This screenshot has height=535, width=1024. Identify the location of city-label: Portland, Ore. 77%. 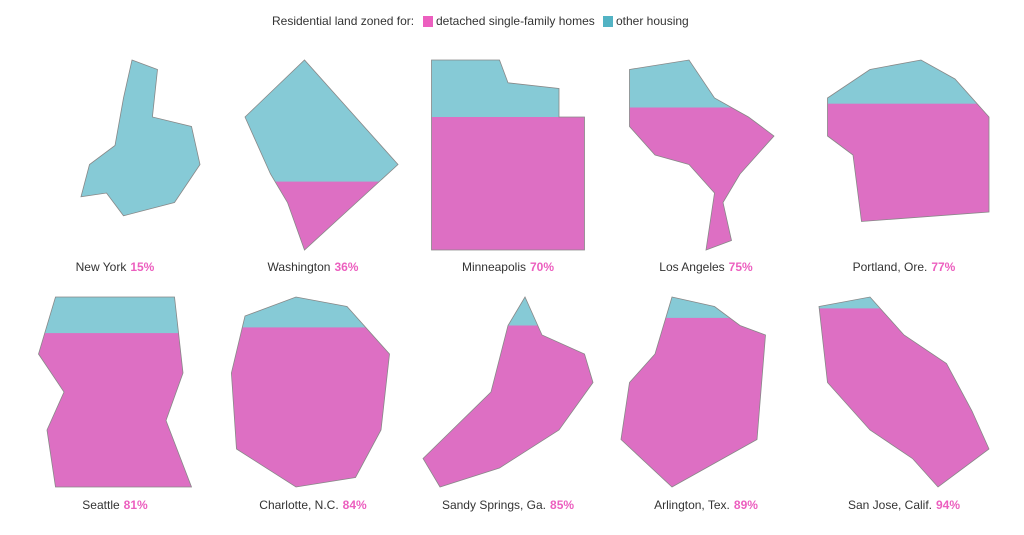
(904, 267).